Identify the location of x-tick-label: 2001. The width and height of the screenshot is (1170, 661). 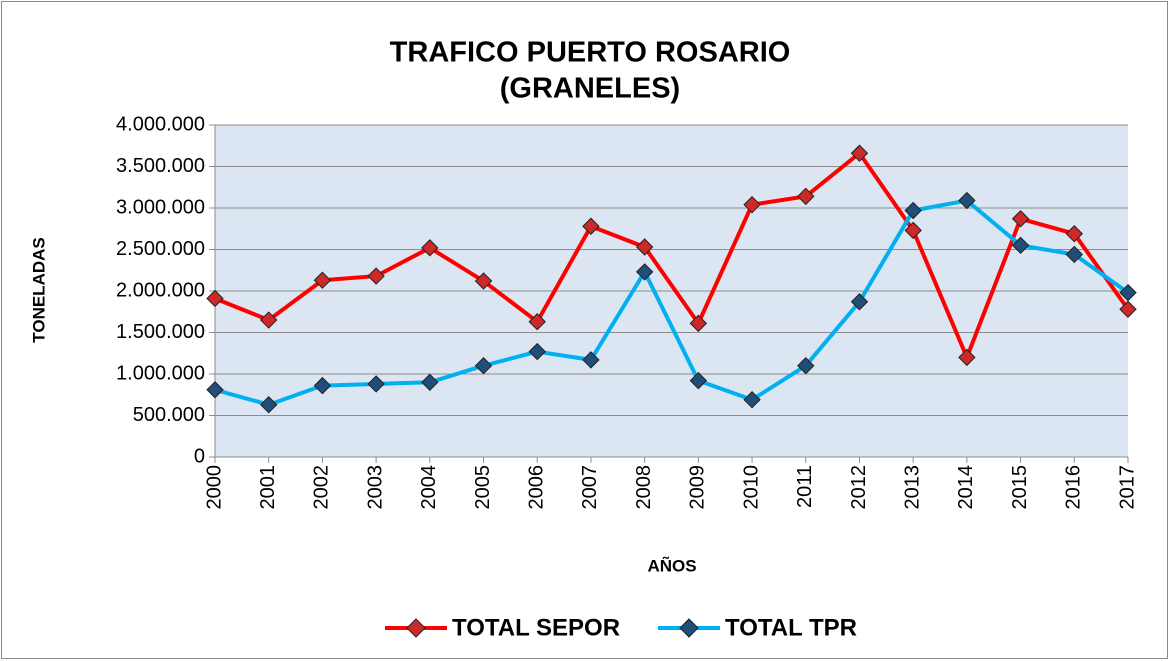
(268, 487).